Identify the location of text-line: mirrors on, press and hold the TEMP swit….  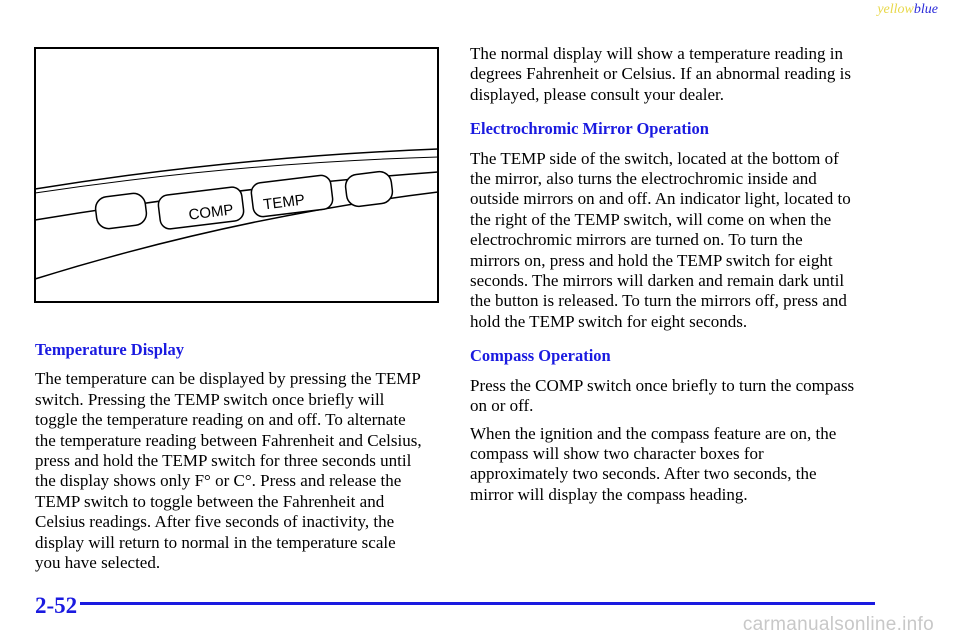
(651, 260).